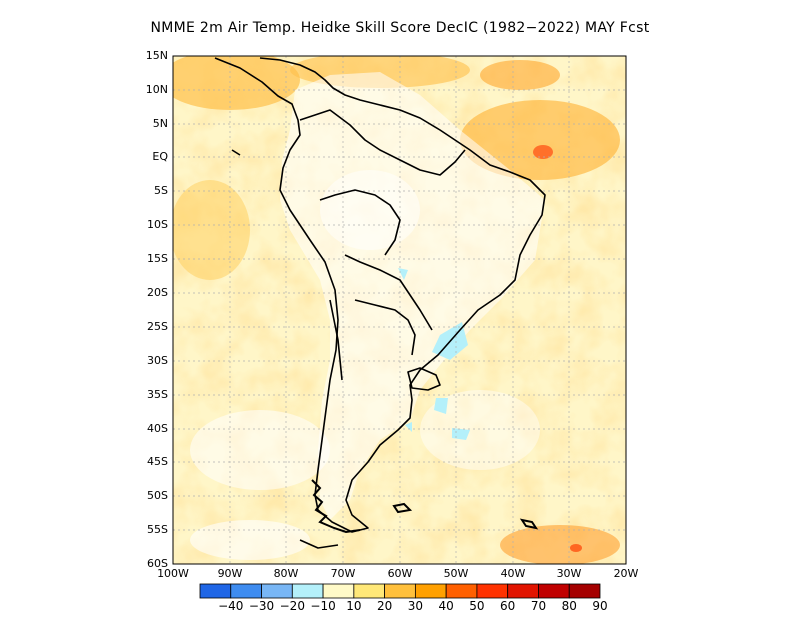  Describe the element at coordinates (157, 292) in the screenshot. I see `lat-label: 20S` at that location.